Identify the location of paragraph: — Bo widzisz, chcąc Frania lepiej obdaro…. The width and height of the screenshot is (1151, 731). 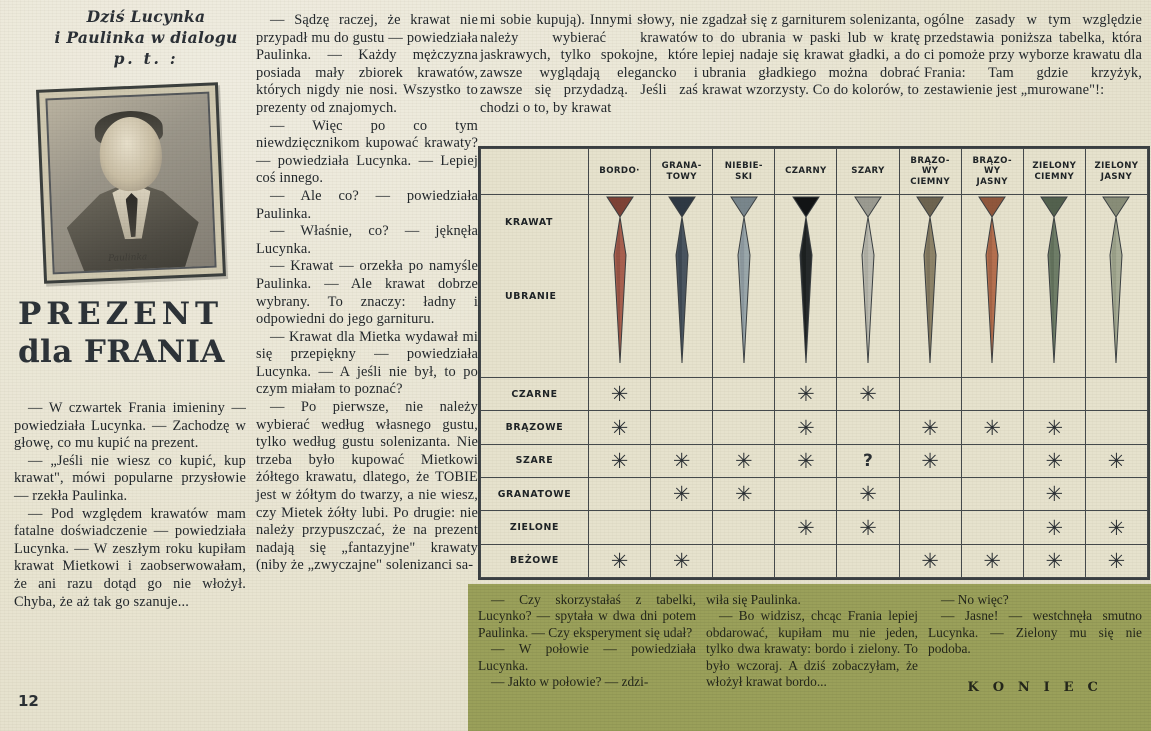
(812, 649).